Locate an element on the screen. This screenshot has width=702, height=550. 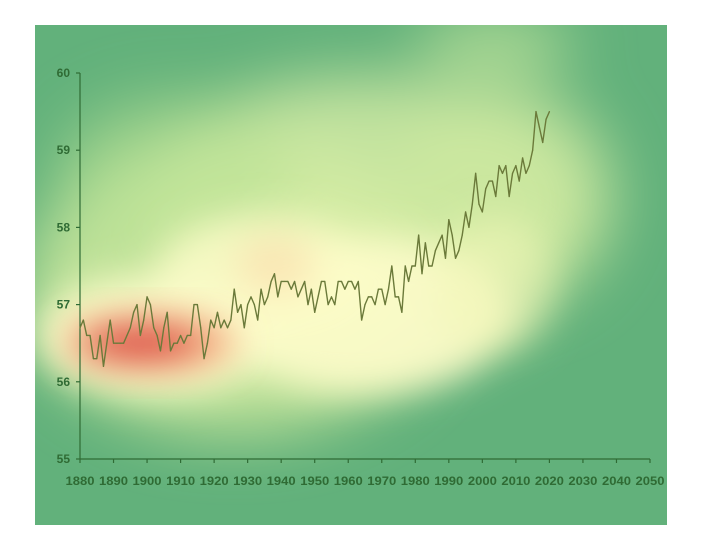
y-tick-label: 56 is located at coordinates (64, 382).